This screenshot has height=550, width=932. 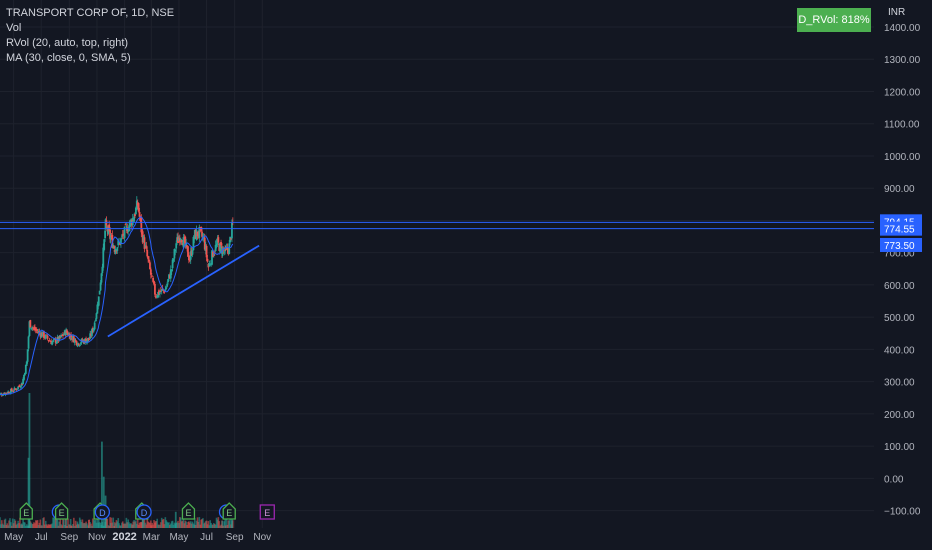 I want to click on x-tick-label: Mar, so click(x=152, y=537).